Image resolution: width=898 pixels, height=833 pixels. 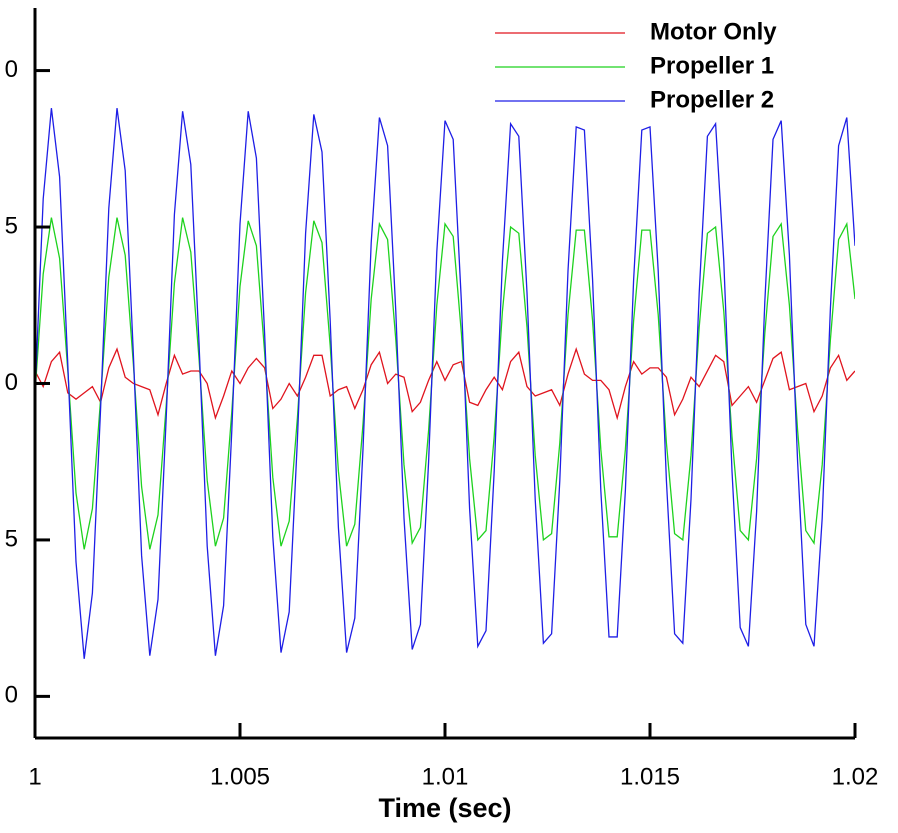 What do you see at coordinates (713, 31) in the screenshot?
I see `legend-label: Motor Only` at bounding box center [713, 31].